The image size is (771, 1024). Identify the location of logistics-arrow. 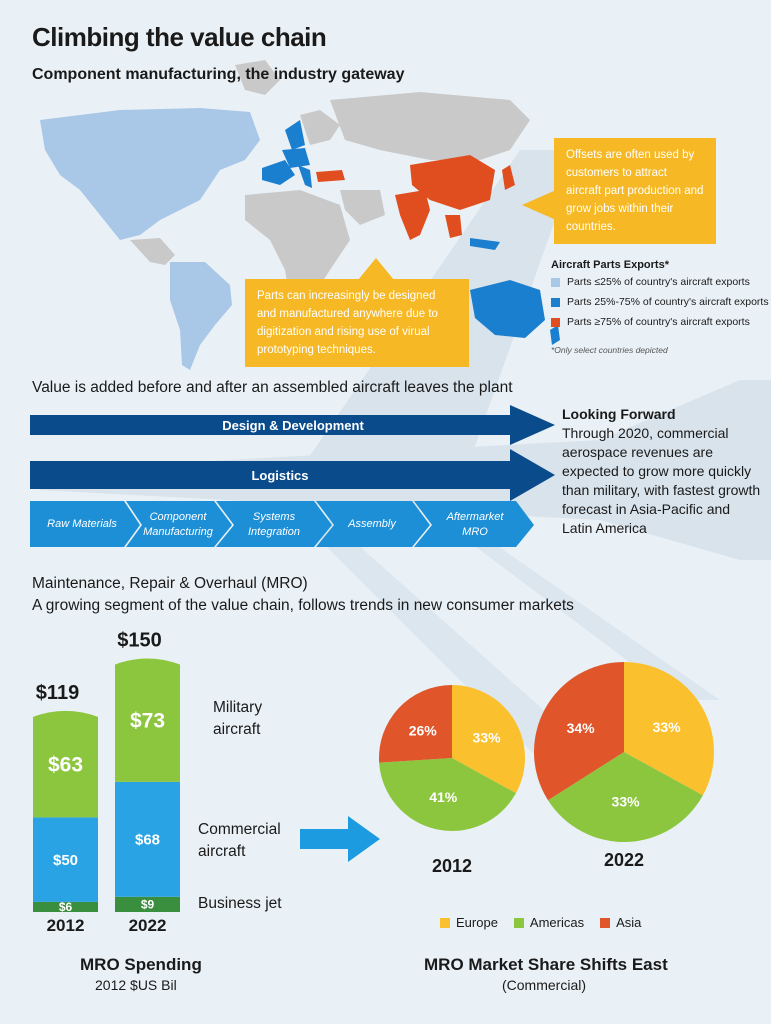
(292, 475).